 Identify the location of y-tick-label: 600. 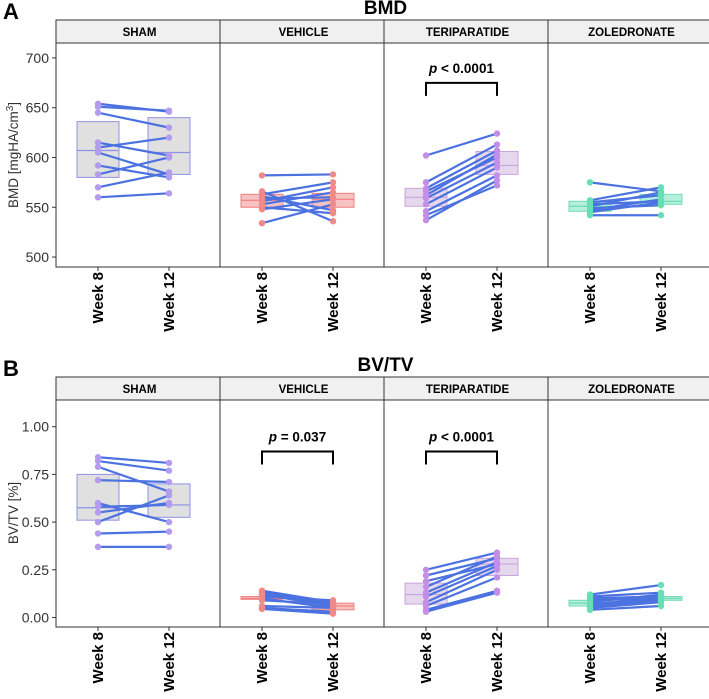
(38, 157).